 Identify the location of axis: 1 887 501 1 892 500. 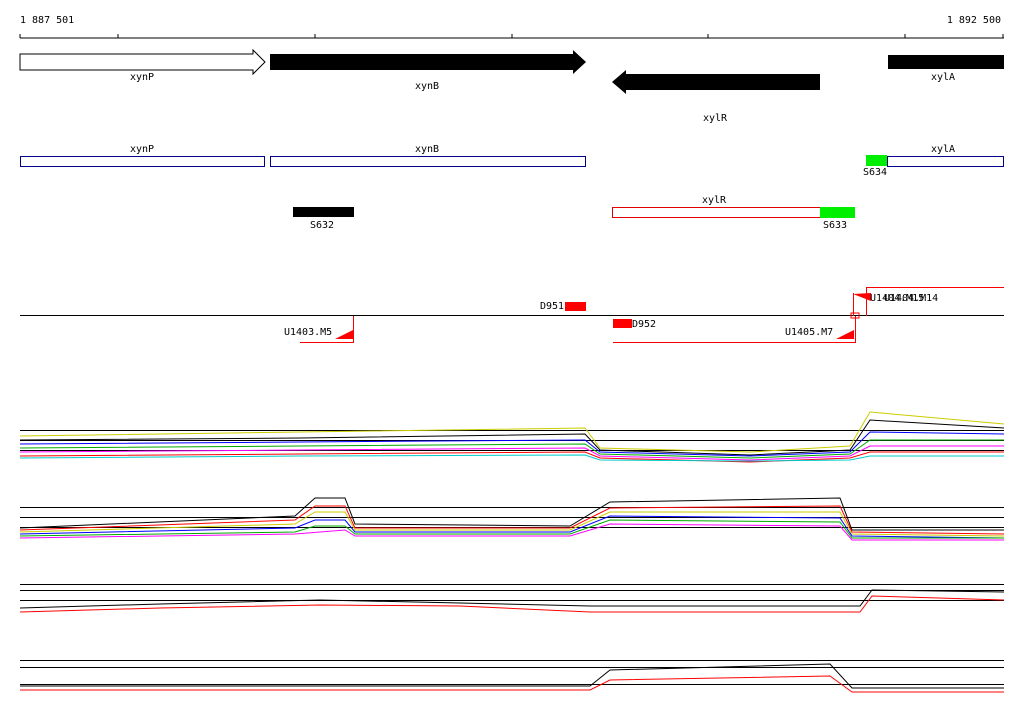
(511, 27).